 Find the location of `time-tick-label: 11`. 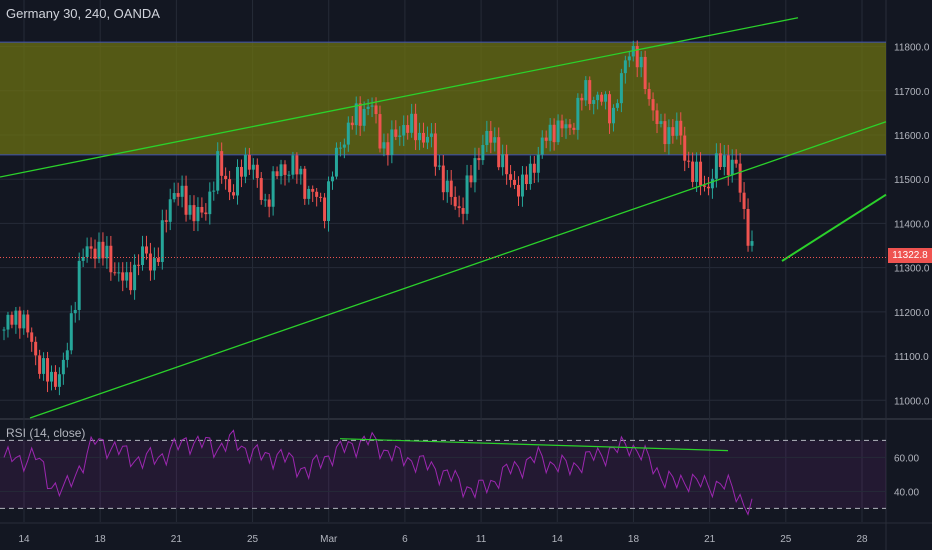

time-tick-label: 11 is located at coordinates (481, 539).